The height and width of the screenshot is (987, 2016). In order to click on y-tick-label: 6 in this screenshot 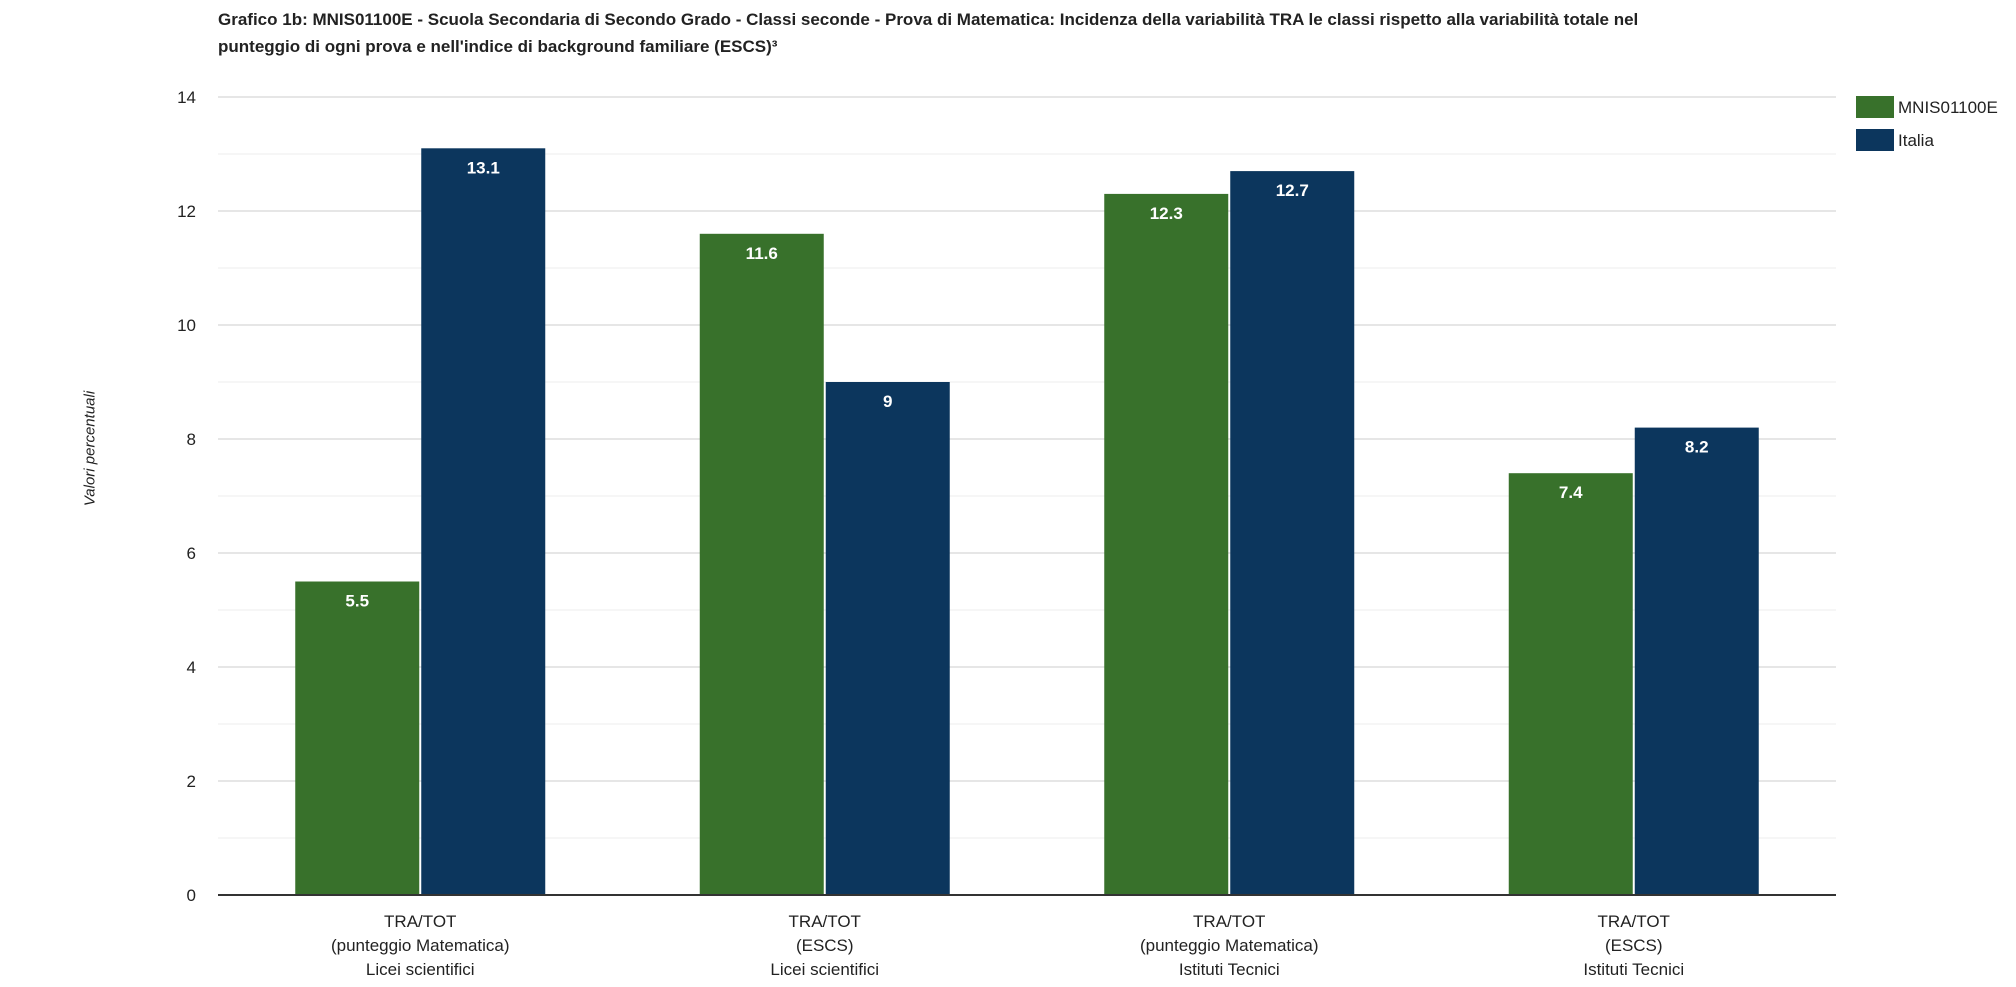, I will do `click(191, 553)`.